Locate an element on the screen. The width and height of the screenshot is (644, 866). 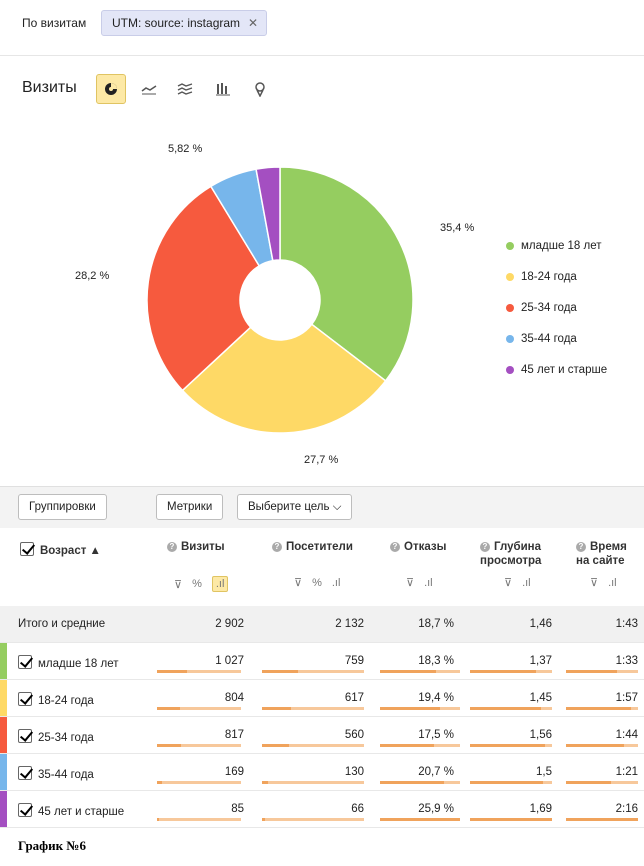
cell-value: 1,46 is located at coordinates (540, 624).